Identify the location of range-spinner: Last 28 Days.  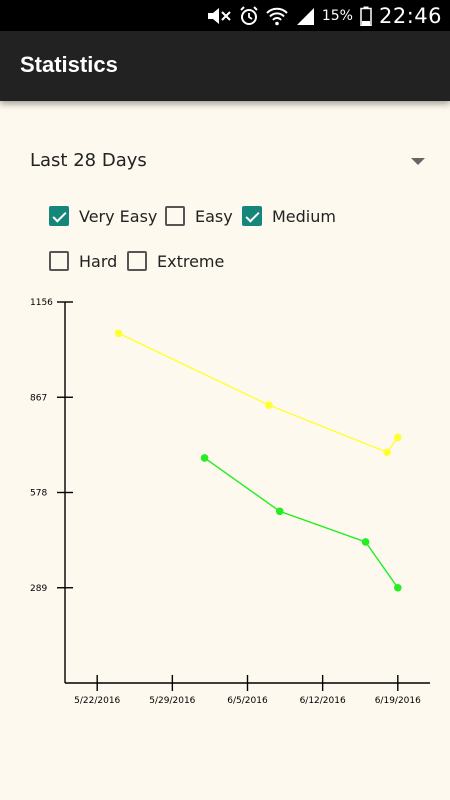
(225, 162).